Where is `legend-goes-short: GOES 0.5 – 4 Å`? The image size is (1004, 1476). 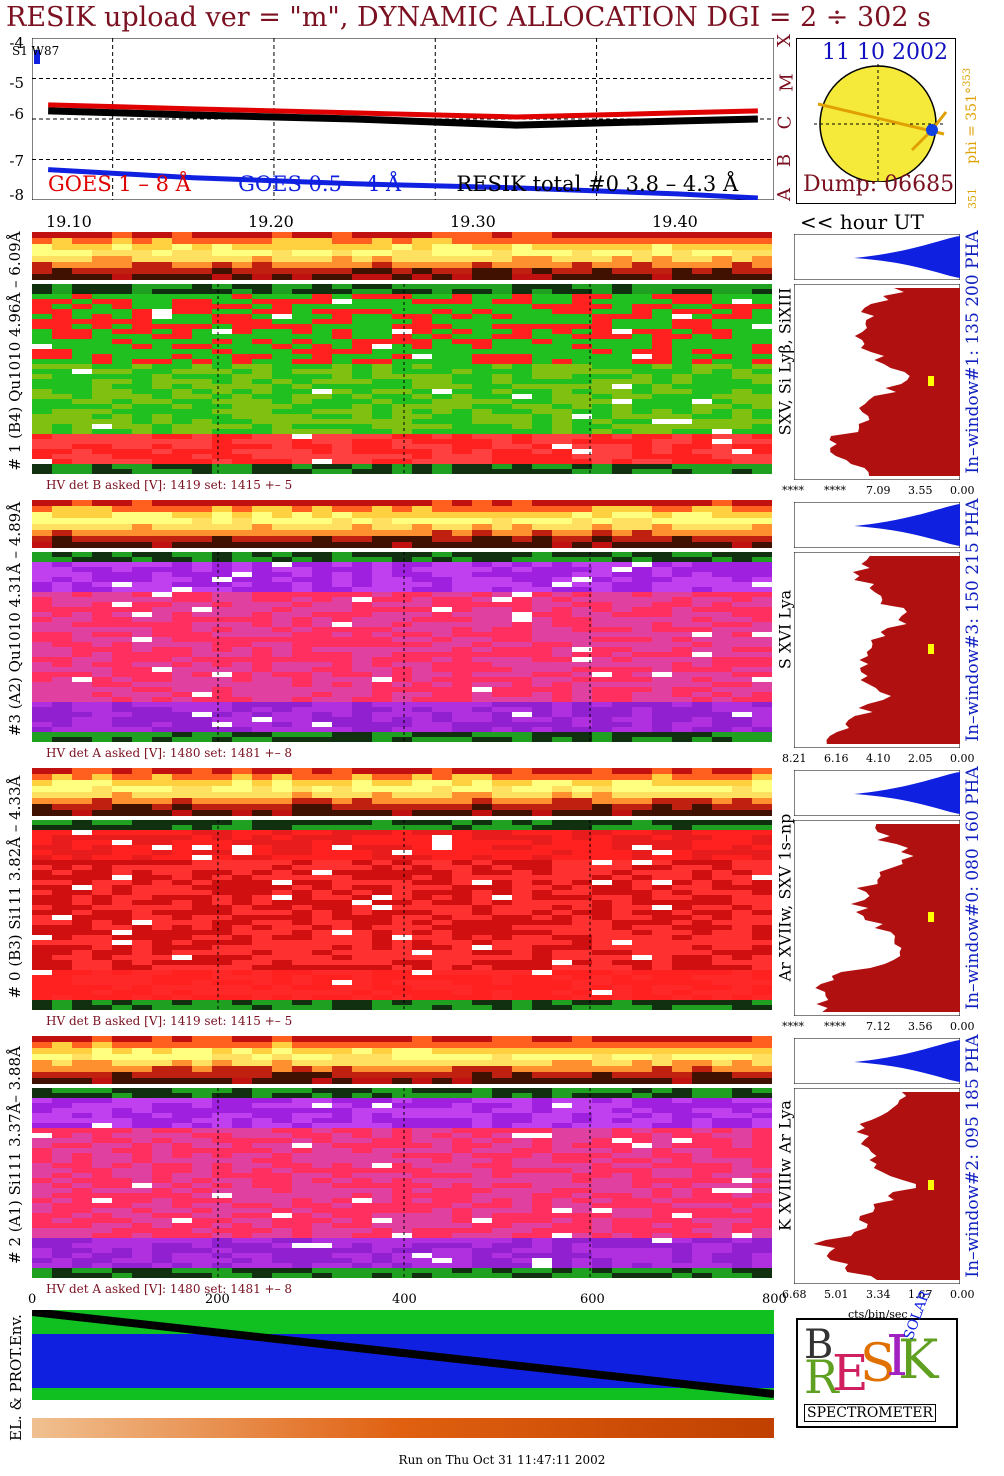
legend-goes-short: GOES 0.5 – 4 Å is located at coordinates (320, 184).